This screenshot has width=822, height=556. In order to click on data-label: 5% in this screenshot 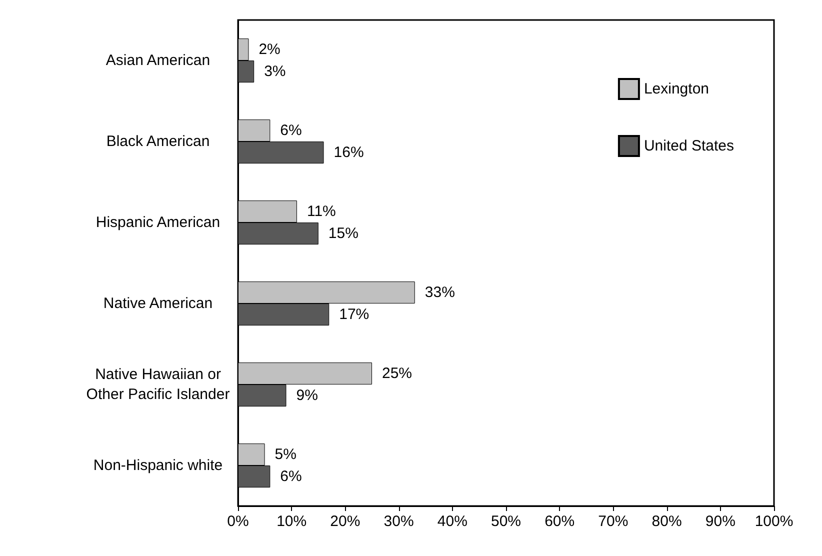, I will do `click(285, 454)`.